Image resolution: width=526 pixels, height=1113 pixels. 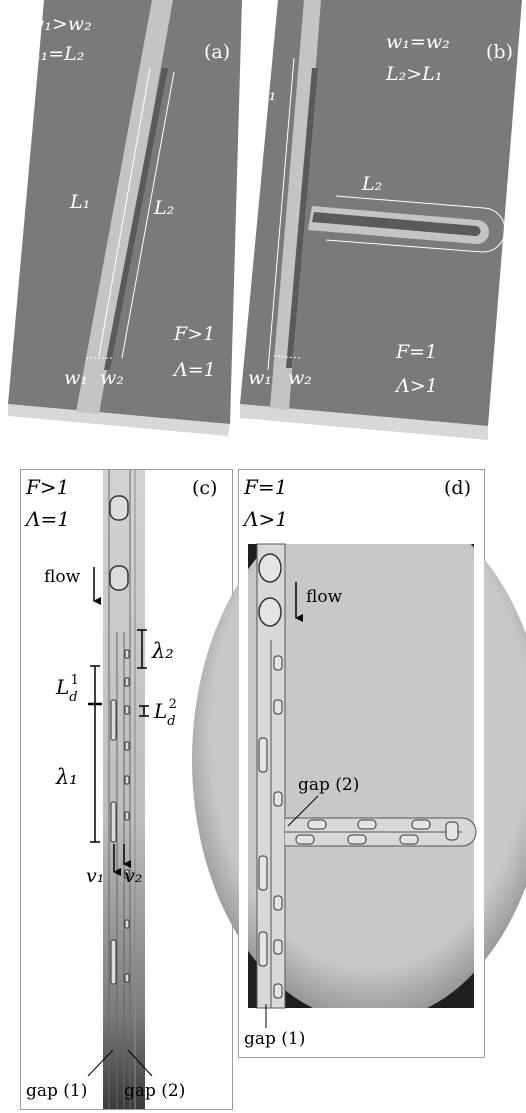 I want to click on panel-a-L2-line, so click(x=148, y=215).